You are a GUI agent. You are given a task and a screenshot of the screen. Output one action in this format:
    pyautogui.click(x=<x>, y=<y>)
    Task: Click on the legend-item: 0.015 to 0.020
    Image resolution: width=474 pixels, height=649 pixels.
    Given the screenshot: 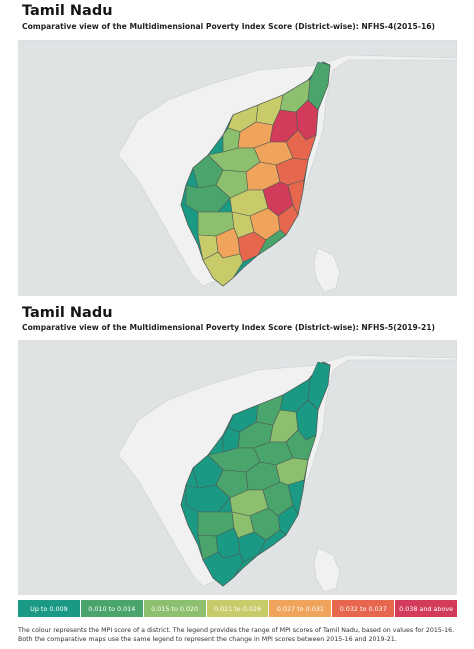 What is the action you would take?
    pyautogui.click(x=174, y=608)
    